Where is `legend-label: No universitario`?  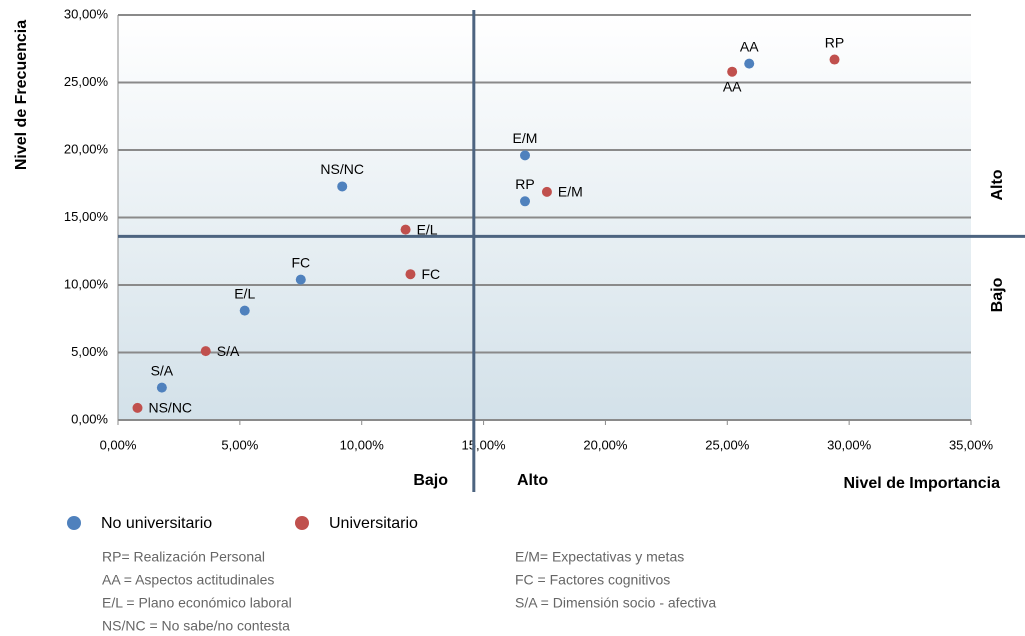 legend-label: No universitario is located at coordinates (156, 523).